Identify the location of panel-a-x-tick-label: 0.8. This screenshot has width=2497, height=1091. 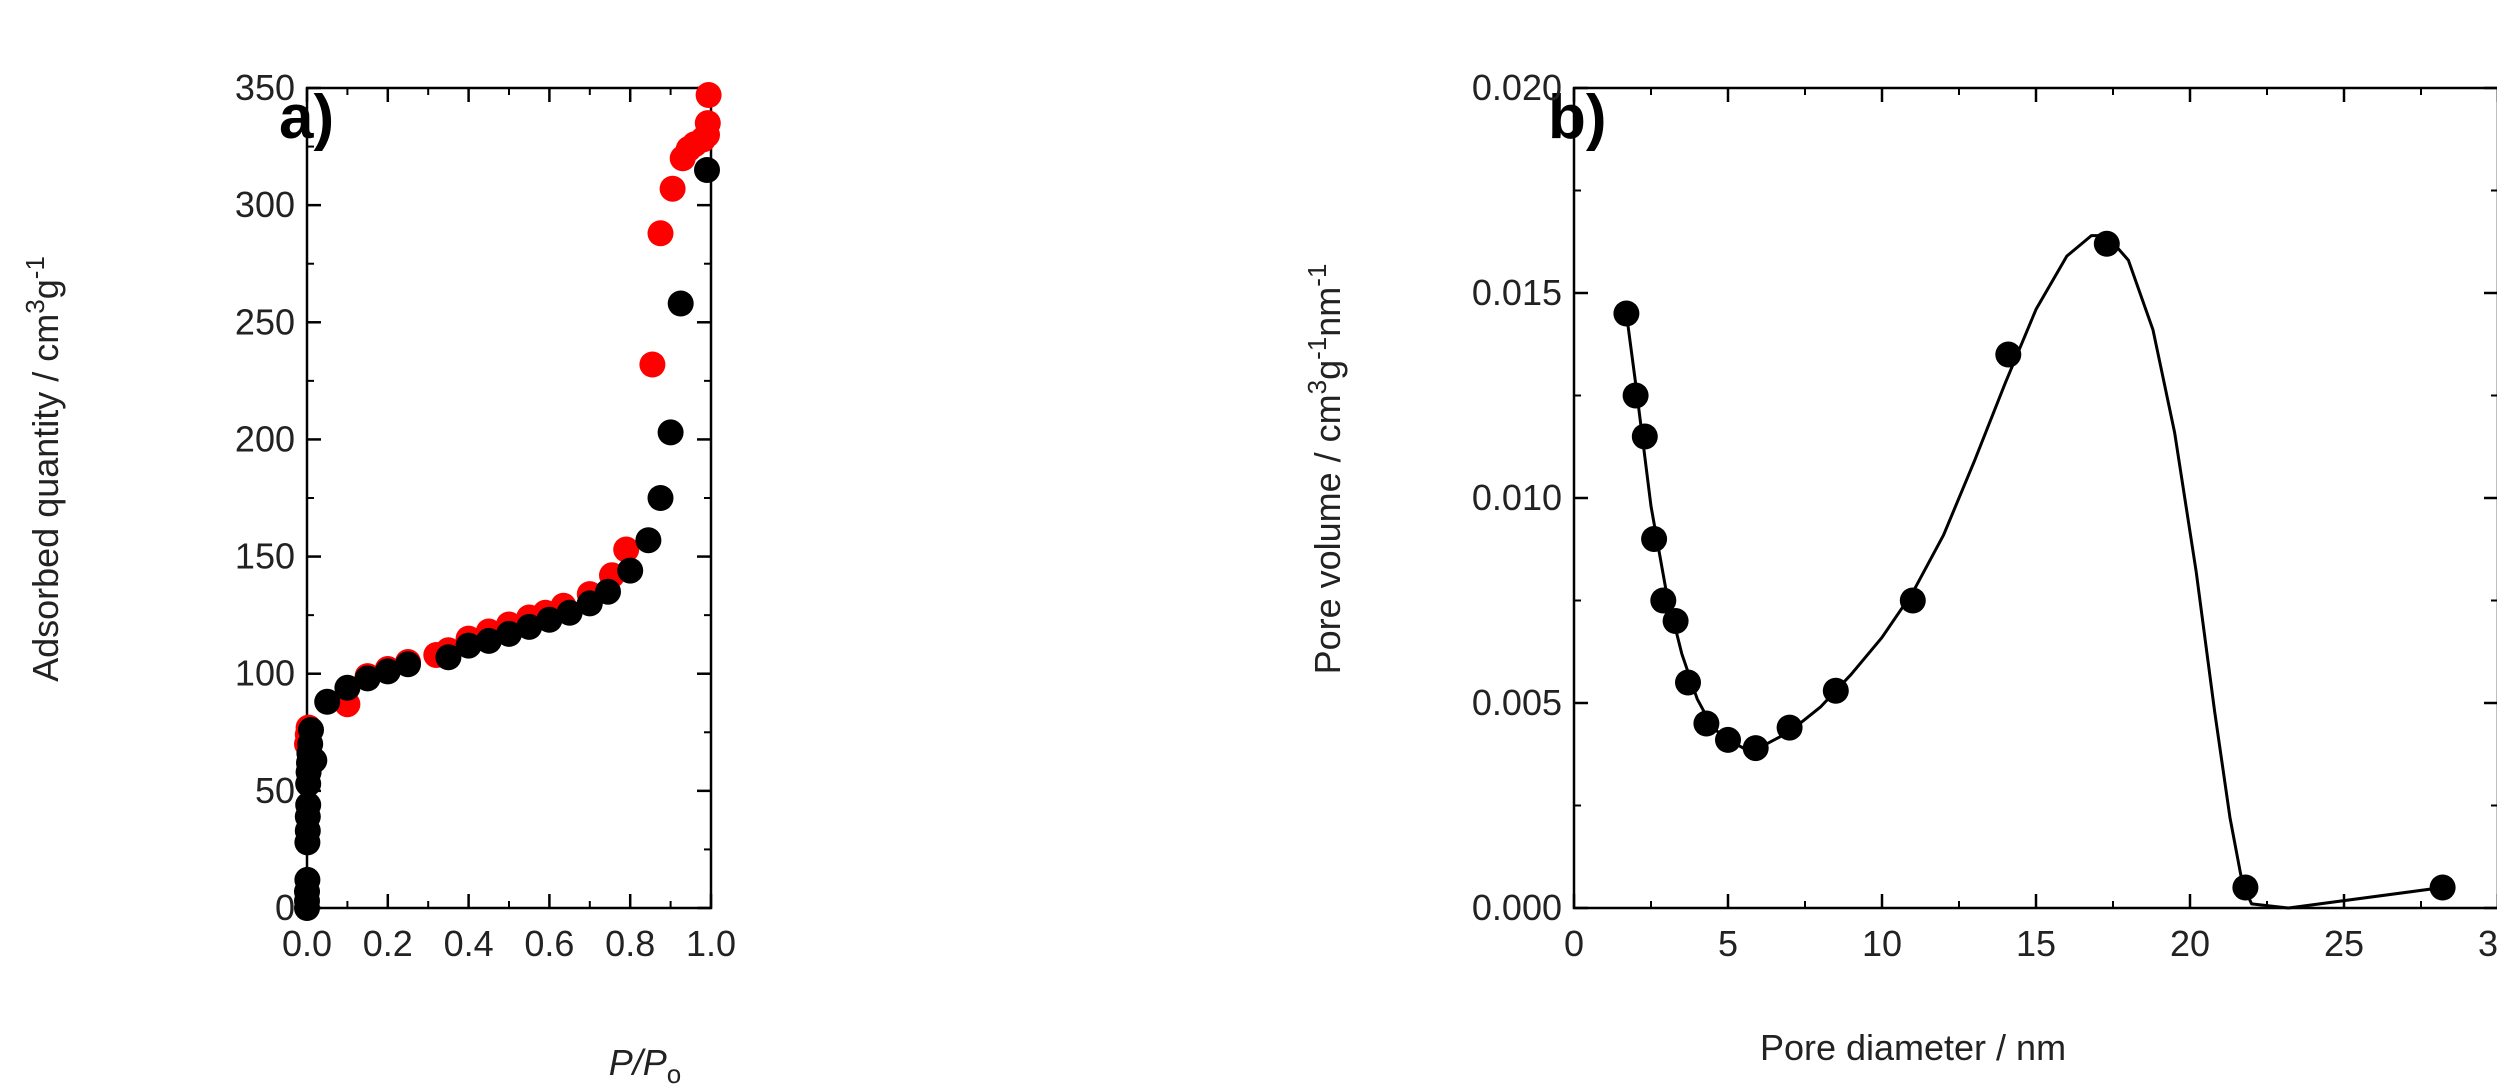
(630, 943).